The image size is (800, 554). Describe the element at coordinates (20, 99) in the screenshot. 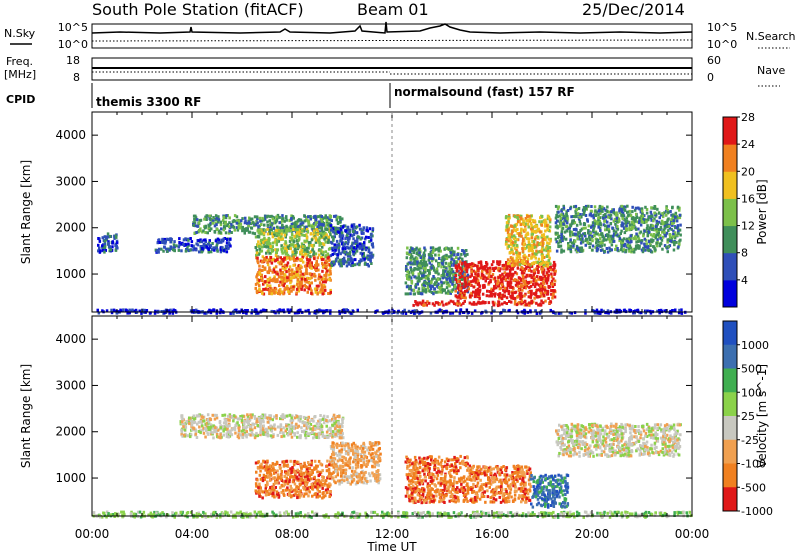

I see `cpid-label: CPID` at that location.